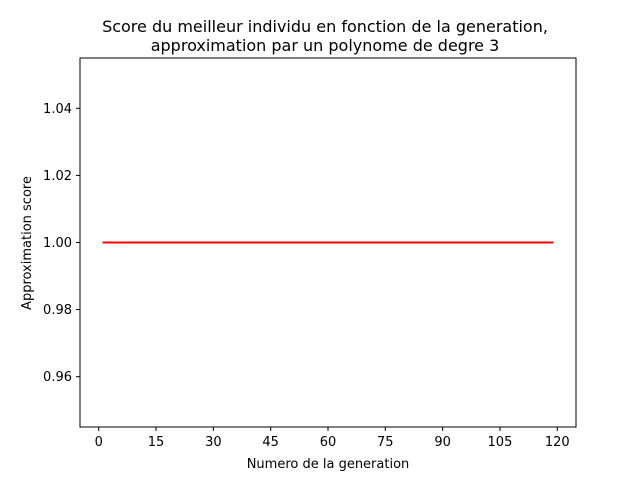  What do you see at coordinates (385, 442) in the screenshot?
I see `x-tick-label-5: 75` at bounding box center [385, 442].